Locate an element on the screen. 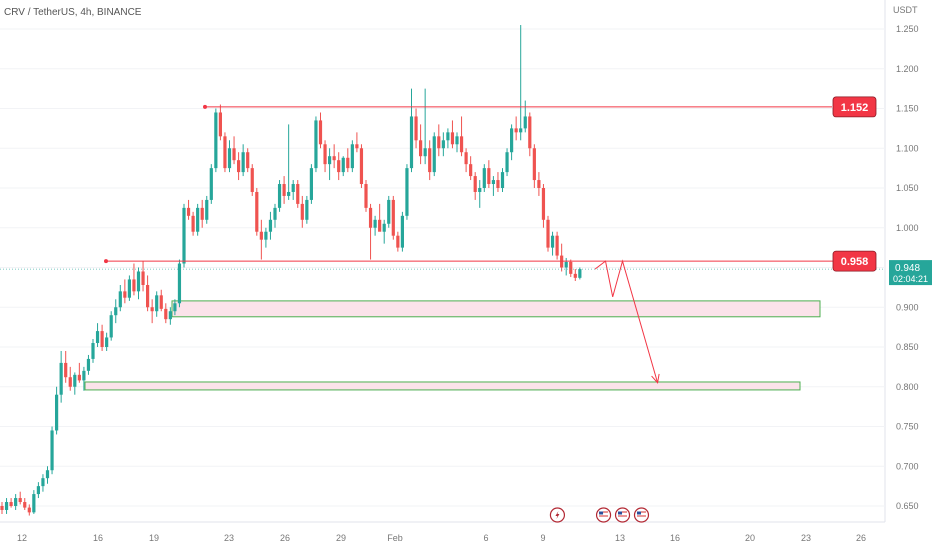 The height and width of the screenshot is (550, 932). level-price-tag-text: 1.152 is located at coordinates (855, 108).